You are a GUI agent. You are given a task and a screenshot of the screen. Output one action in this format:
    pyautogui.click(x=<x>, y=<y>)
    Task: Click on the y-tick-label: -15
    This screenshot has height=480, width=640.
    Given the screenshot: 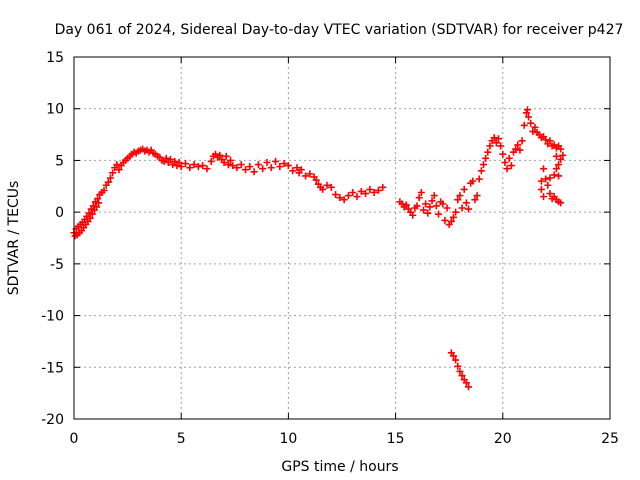 What is the action you would take?
    pyautogui.click(x=52, y=368)
    